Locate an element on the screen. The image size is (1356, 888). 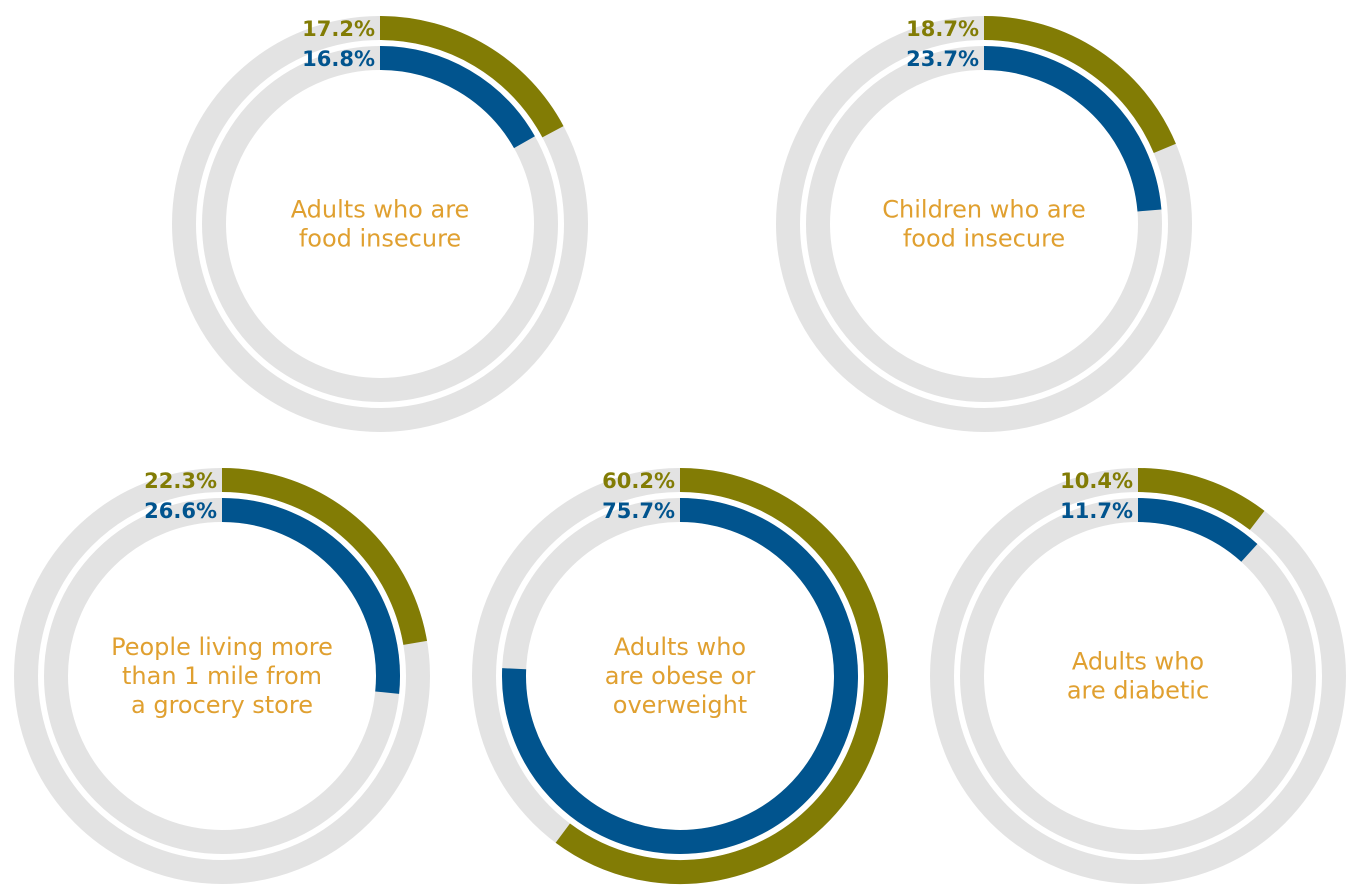
donut-title-line: Children who are is located at coordinates (983, 210).